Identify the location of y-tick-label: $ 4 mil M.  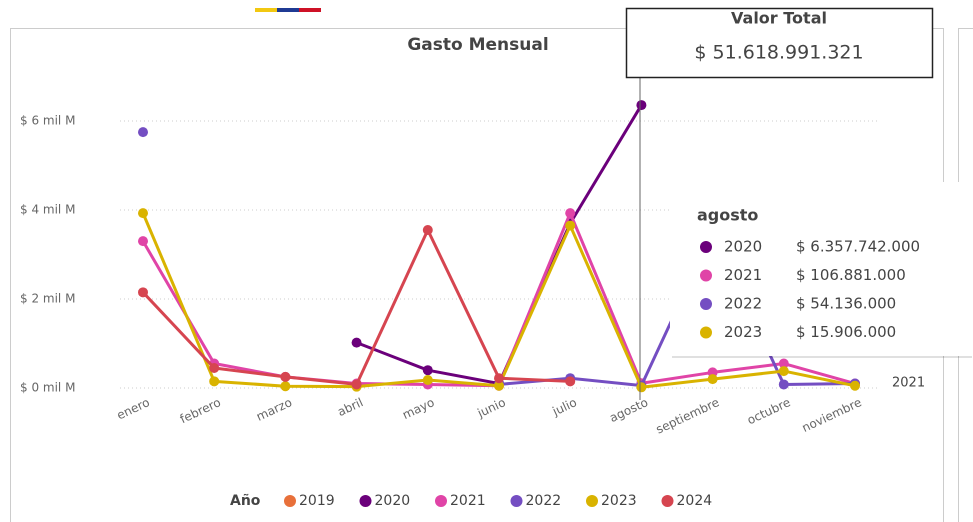
(47, 210).